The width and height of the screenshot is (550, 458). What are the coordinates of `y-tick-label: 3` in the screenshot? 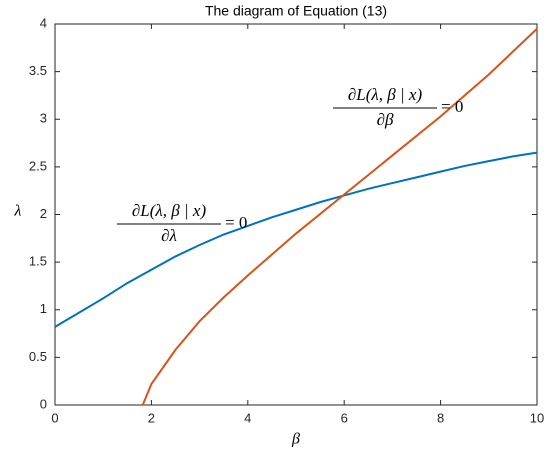 It's located at (43, 118).